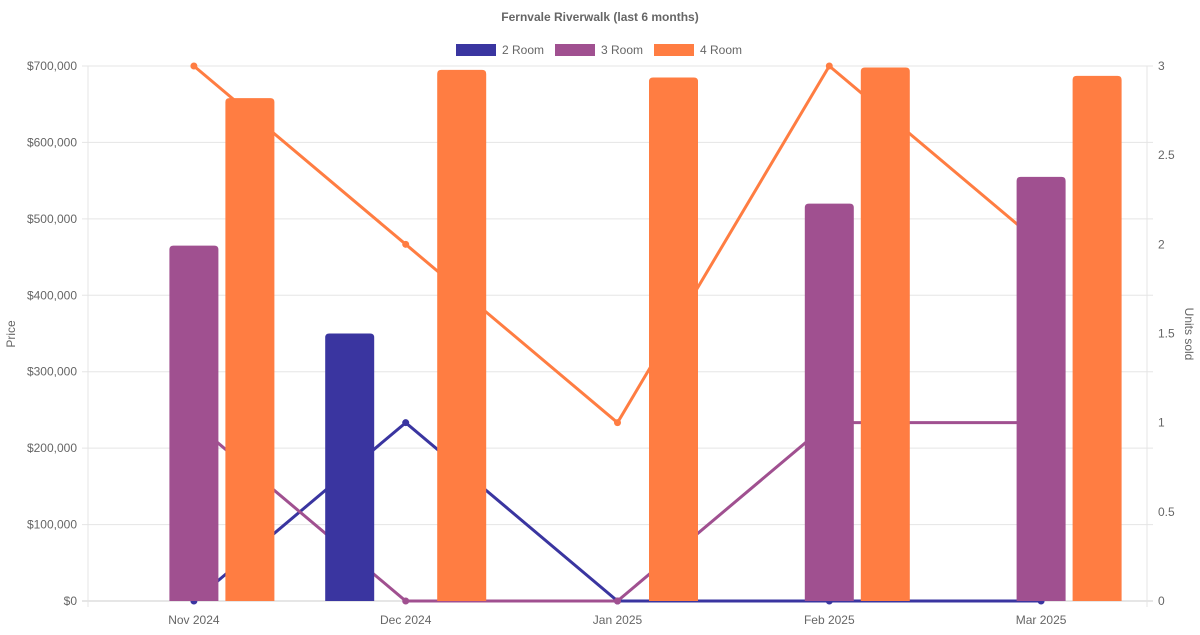 The image size is (1200, 635). Describe the element at coordinates (406, 620) in the screenshot. I see `x-tick-label: Dec 2024` at that location.